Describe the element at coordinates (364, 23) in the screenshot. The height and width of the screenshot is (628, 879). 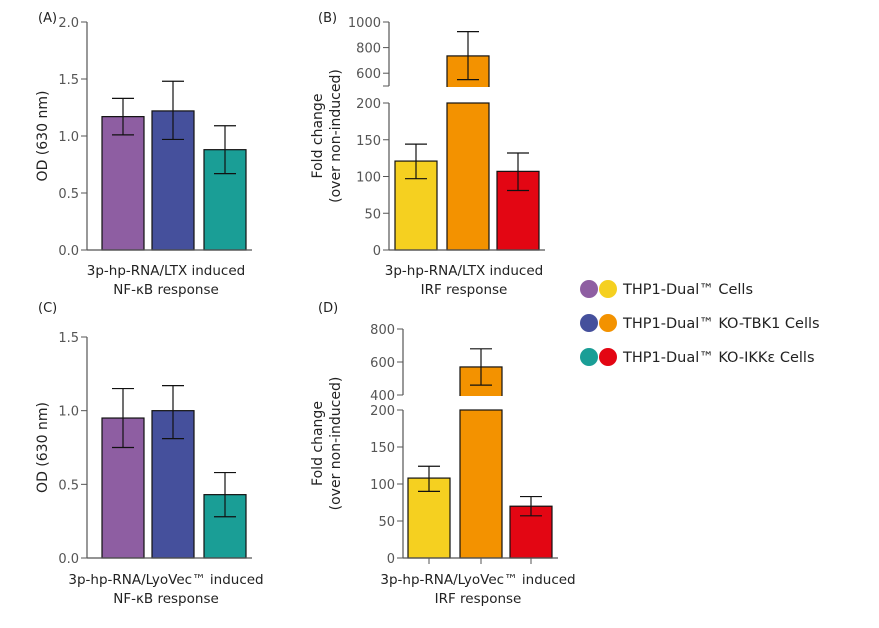
I see `y-tick-label: 1000` at that location.